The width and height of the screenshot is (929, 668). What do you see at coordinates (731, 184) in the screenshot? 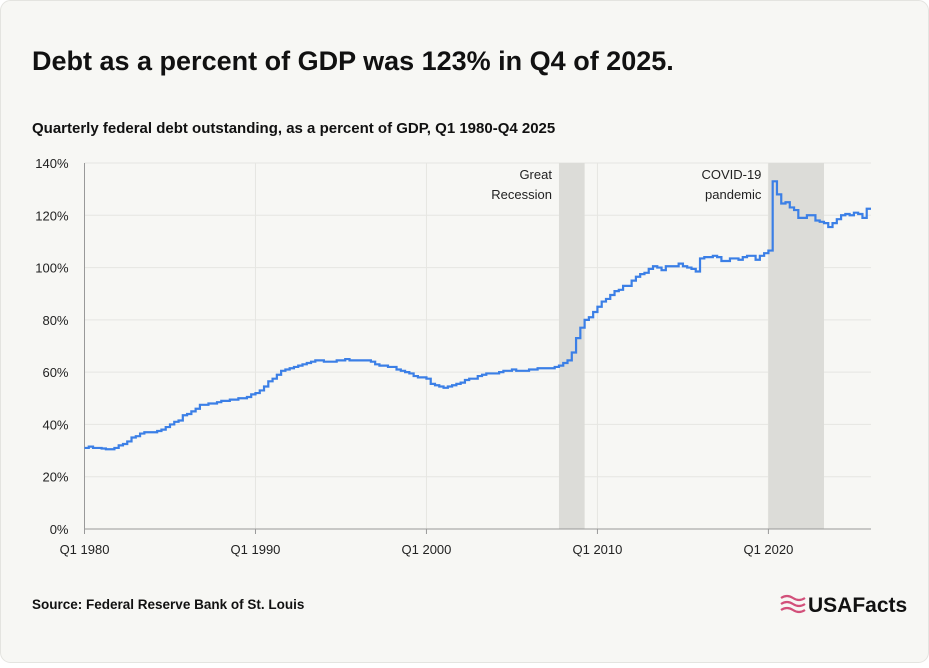
I see `annotation: COVID-19 pandemic` at bounding box center [731, 184].